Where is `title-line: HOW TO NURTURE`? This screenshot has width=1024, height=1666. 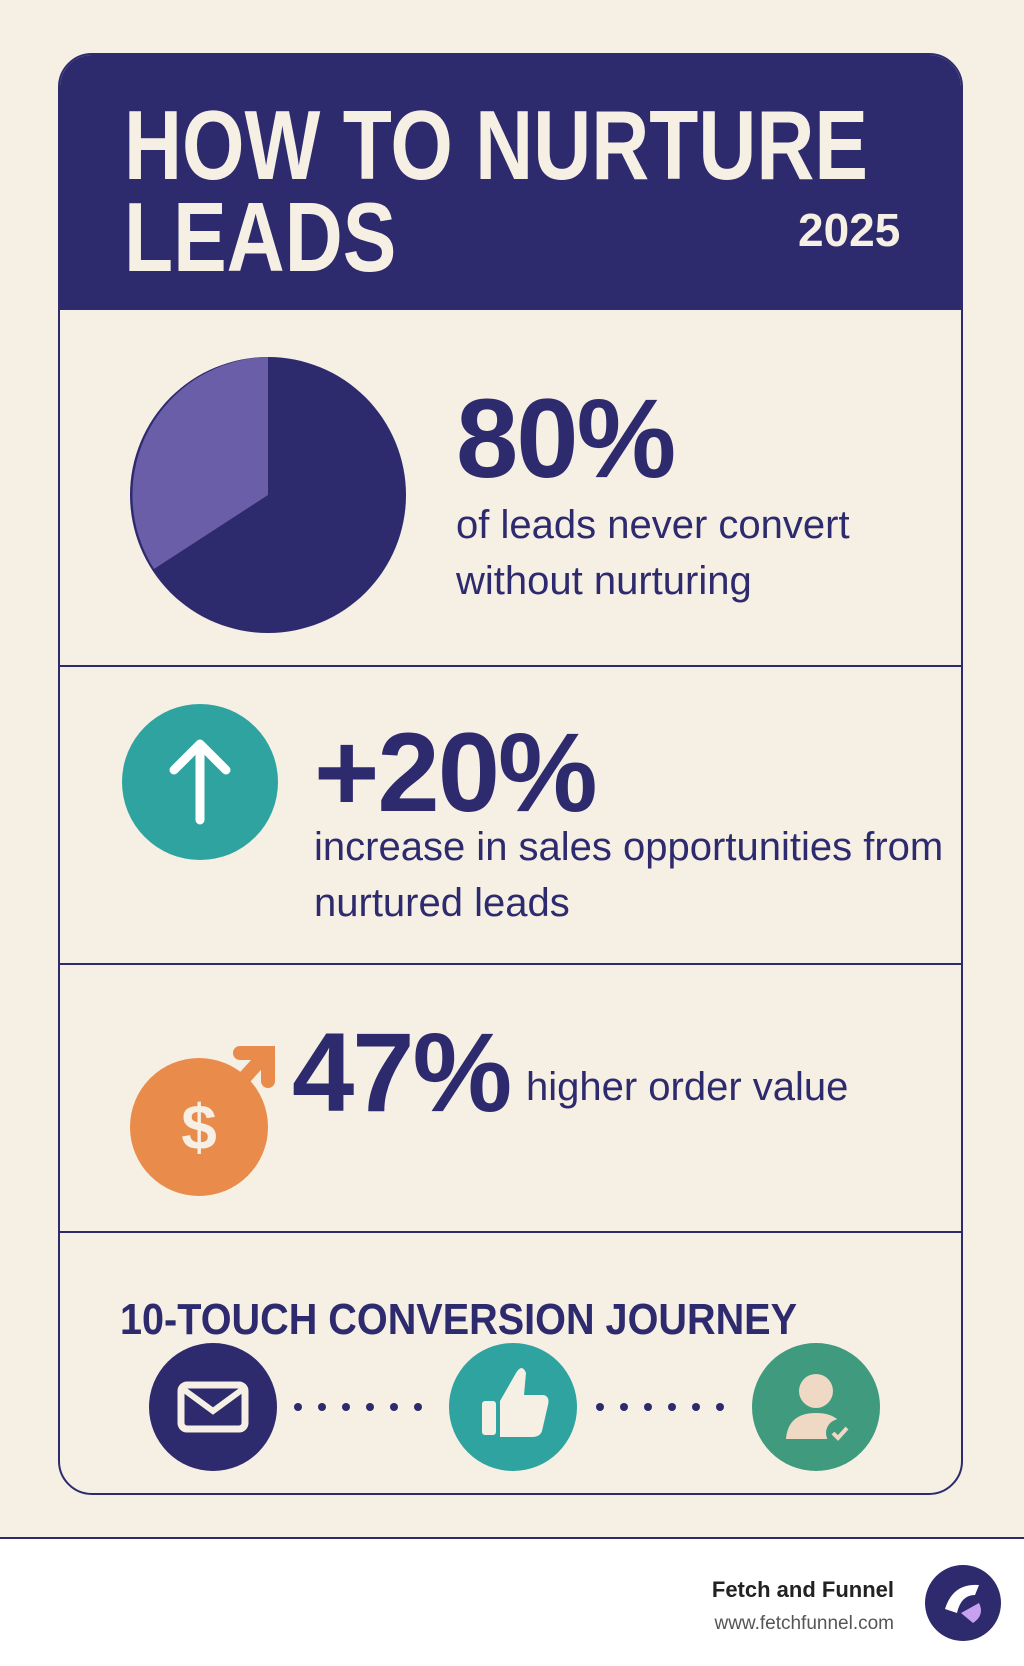
title-line: HOW TO NURTURE is located at coordinates (496, 145).